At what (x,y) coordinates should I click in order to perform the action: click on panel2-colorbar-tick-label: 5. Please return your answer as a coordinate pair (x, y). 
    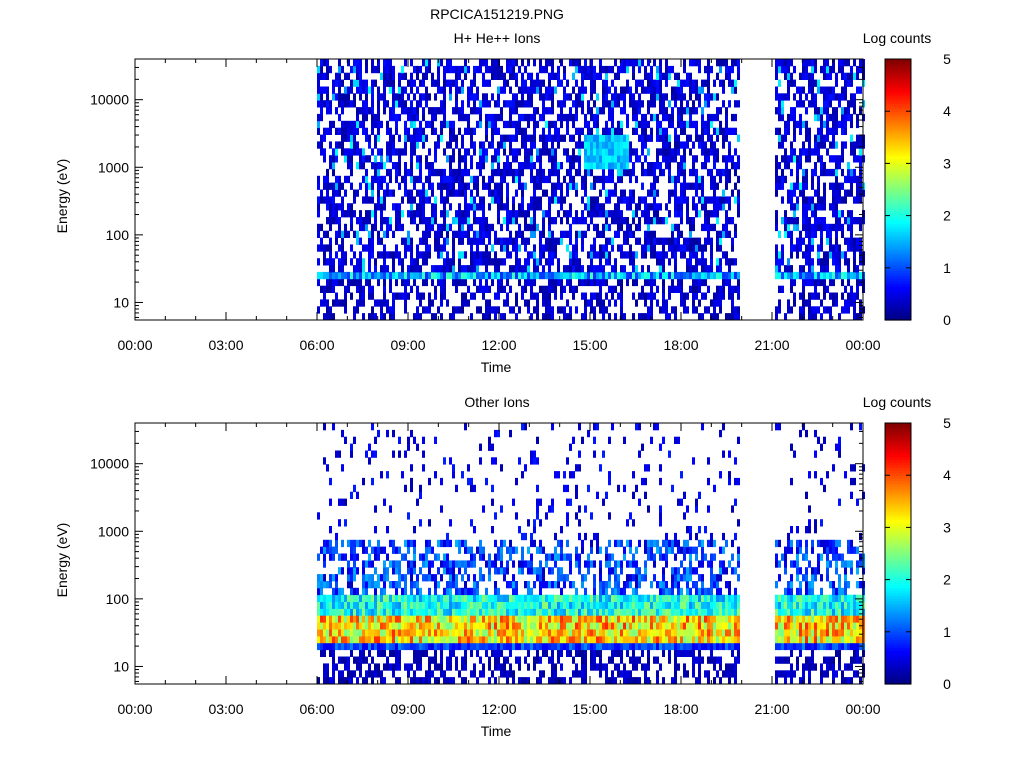
    Looking at the image, I should click on (947, 423).